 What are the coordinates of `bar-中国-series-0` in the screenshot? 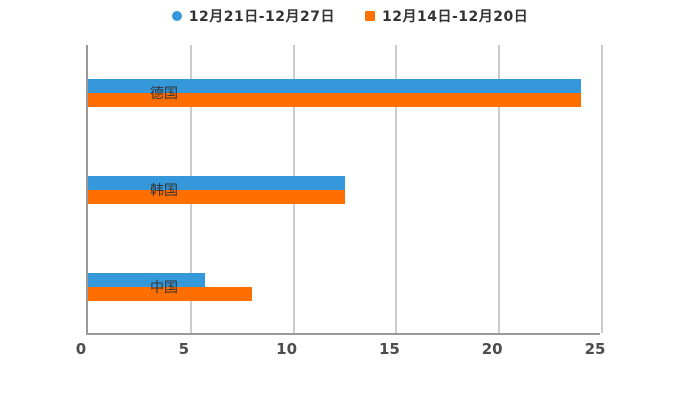 It's located at (147, 279).